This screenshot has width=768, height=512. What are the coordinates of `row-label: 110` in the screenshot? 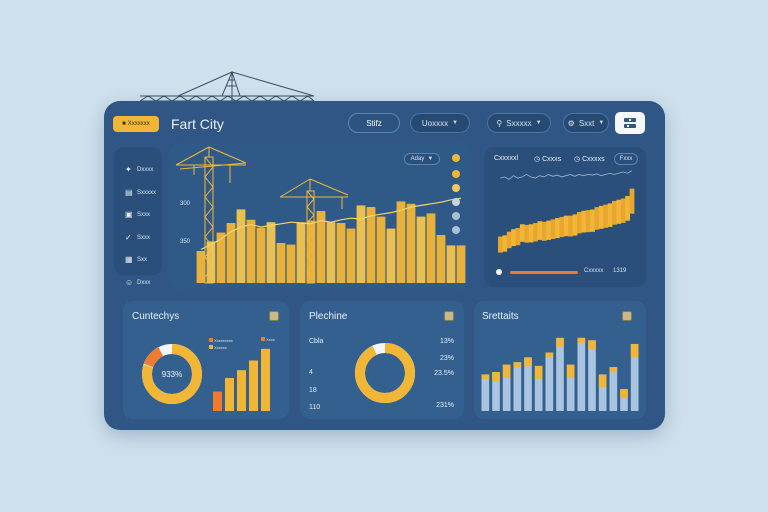 It's located at (315, 407).